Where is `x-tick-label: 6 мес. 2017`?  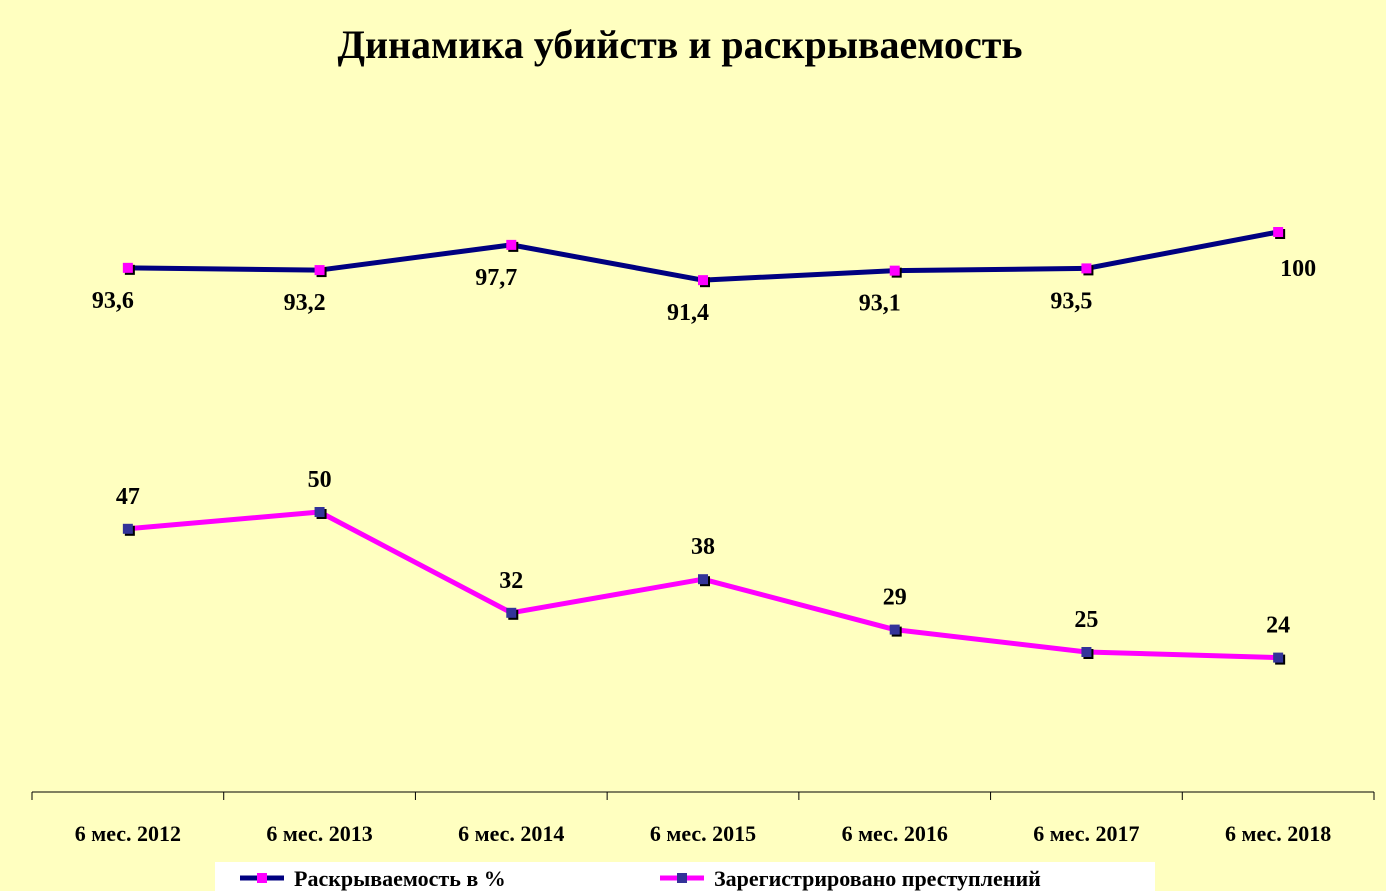
x-tick-label: 6 мес. 2017 is located at coordinates (1086, 833).